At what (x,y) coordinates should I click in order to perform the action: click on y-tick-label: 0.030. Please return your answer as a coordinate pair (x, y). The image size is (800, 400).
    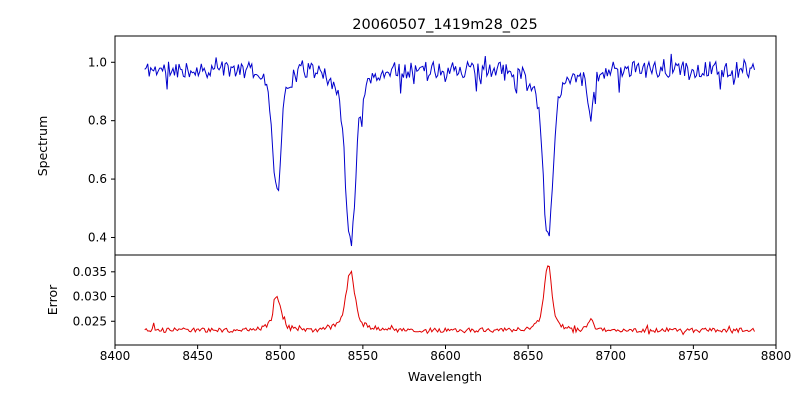
    Looking at the image, I should click on (90, 297).